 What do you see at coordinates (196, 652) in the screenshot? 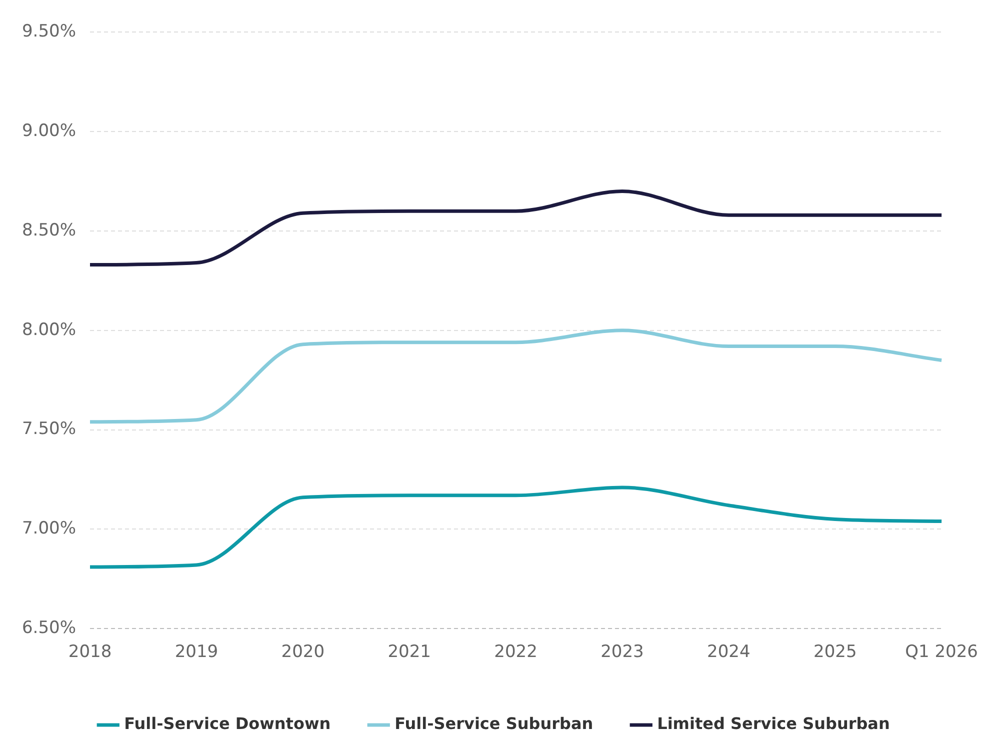
I see `x-tick-label: 2019` at bounding box center [196, 652].